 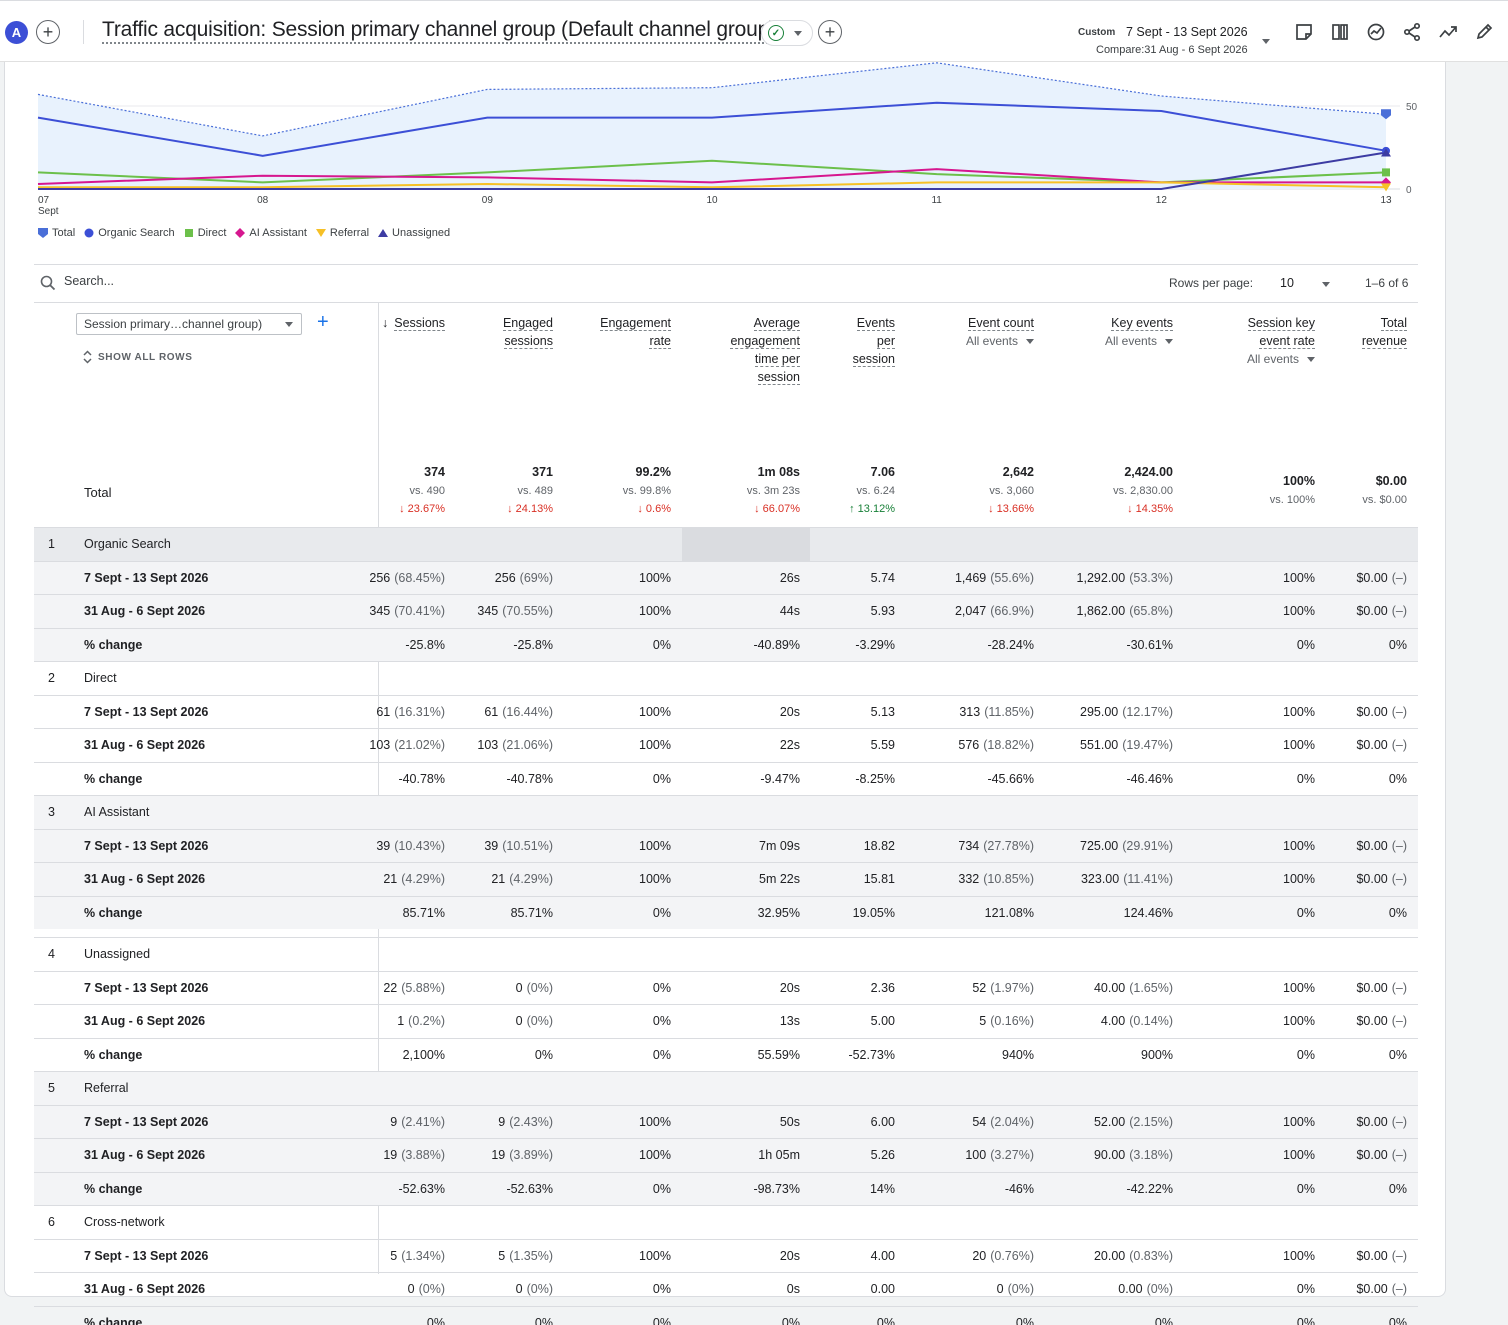 What do you see at coordinates (1126, 745) in the screenshot?
I see `metric-cell: 551.00 (19.47%)` at bounding box center [1126, 745].